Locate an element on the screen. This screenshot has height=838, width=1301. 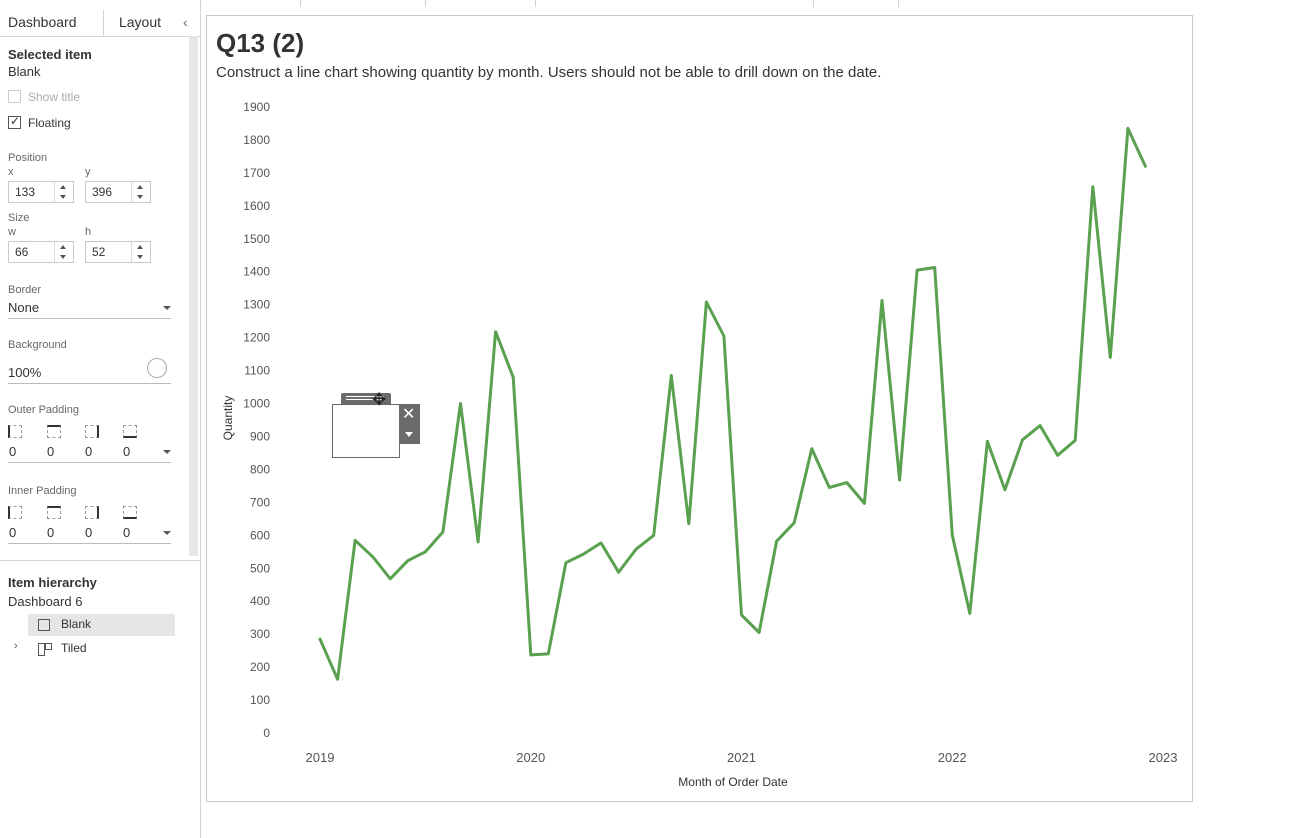
y-tick-label: 800 is located at coordinates (260, 469).